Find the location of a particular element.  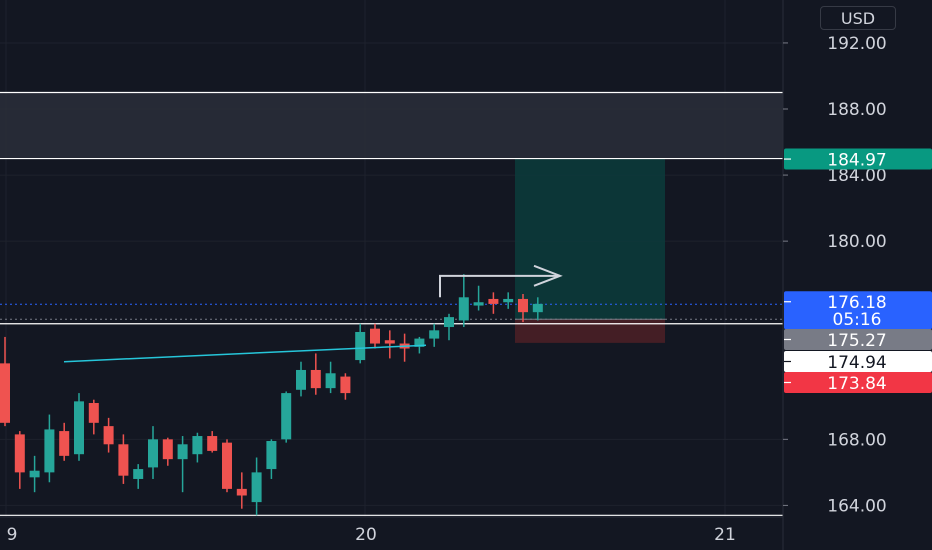

price-tag-label: 174.94 is located at coordinates (856, 363).